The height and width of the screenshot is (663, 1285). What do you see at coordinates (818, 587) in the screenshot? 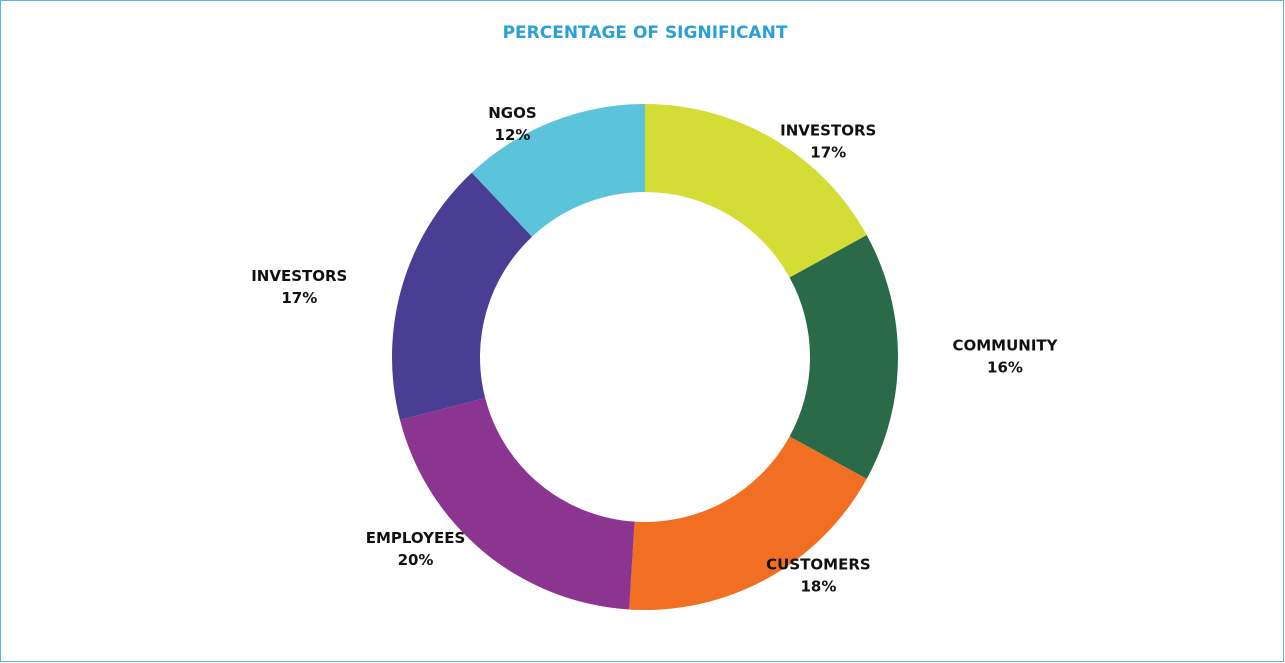
I see `slice-value: 18%` at bounding box center [818, 587].